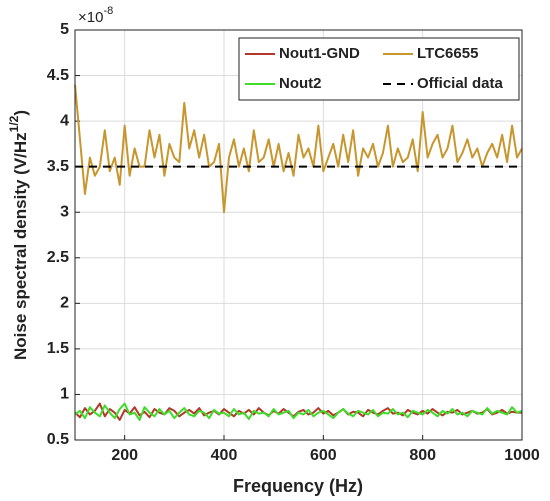  Describe the element at coordinates (298, 411) in the screenshot. I see `series-line` at that location.